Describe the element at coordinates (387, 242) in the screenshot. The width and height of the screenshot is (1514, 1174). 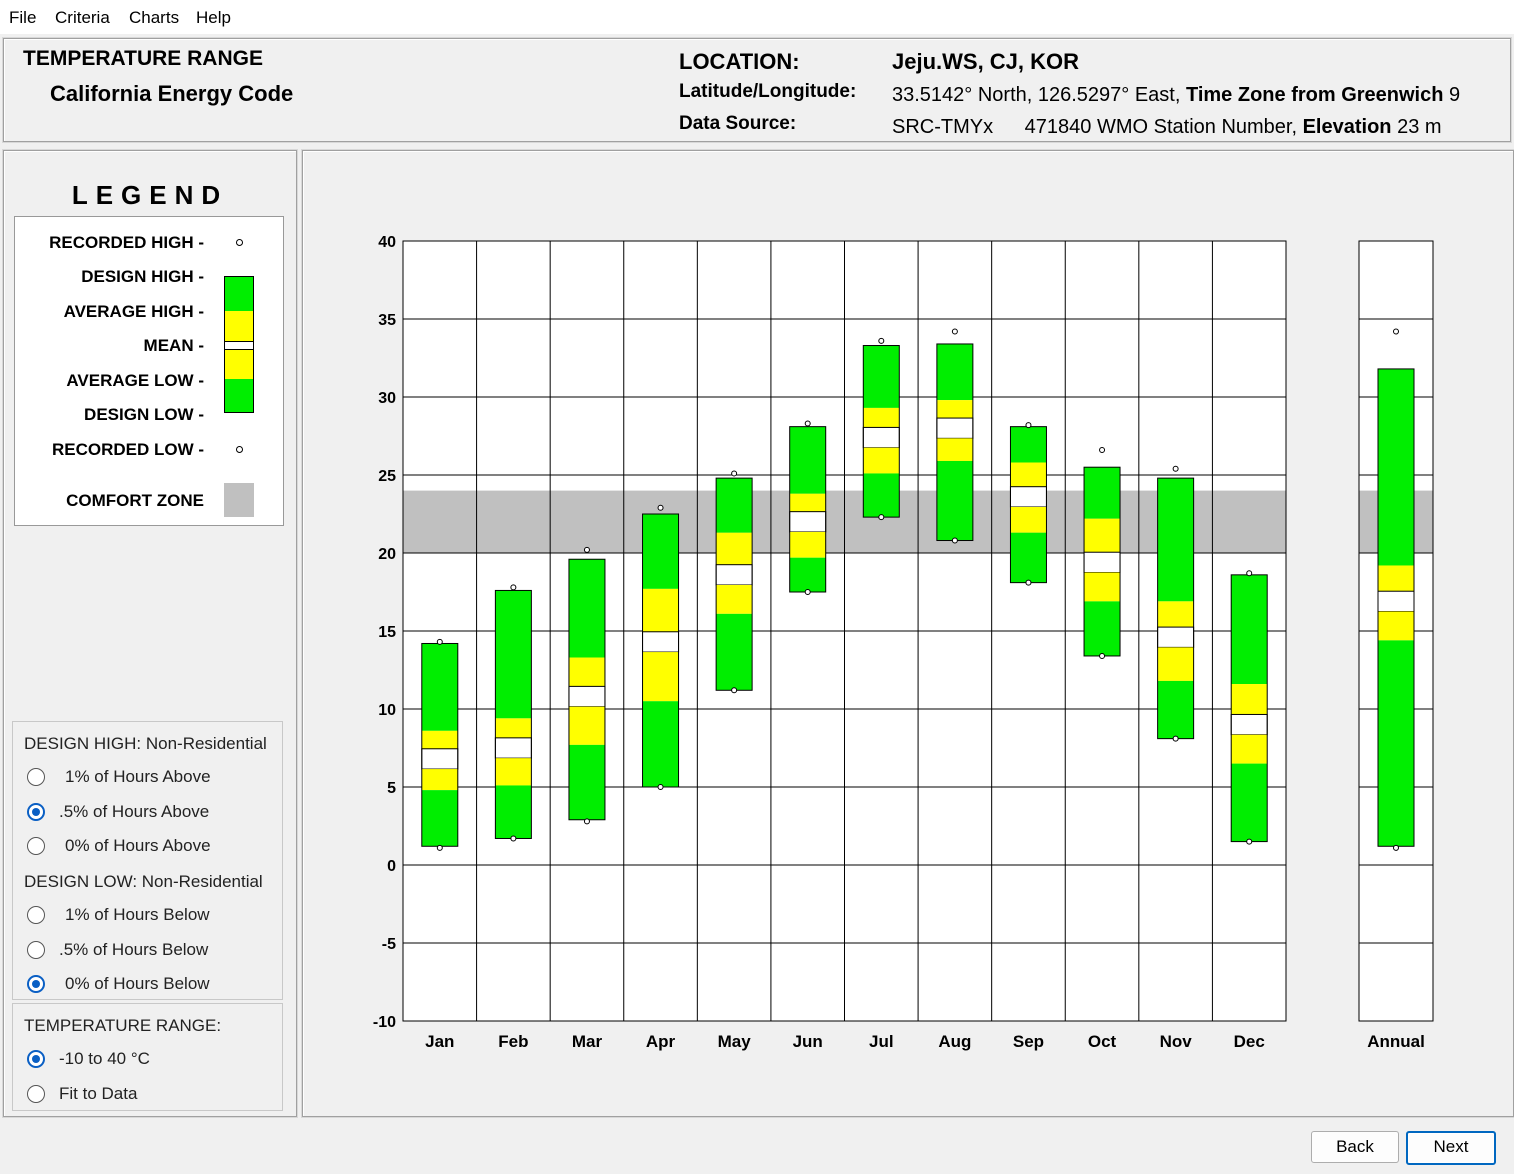
I see `y-tick-label: 40` at that location.